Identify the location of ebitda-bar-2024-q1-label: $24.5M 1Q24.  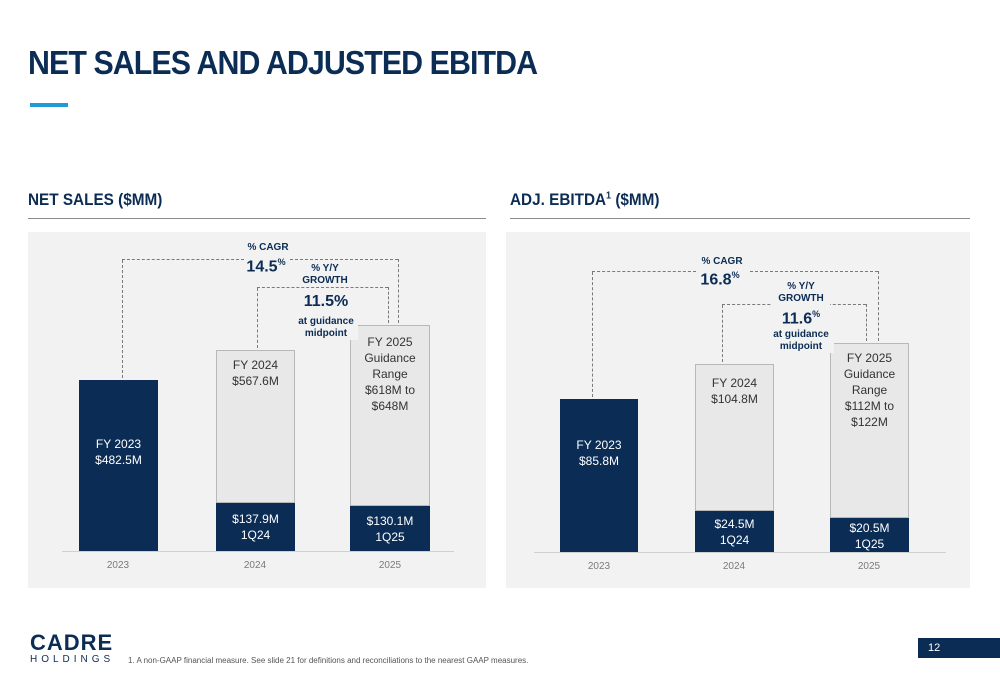
(734, 532).